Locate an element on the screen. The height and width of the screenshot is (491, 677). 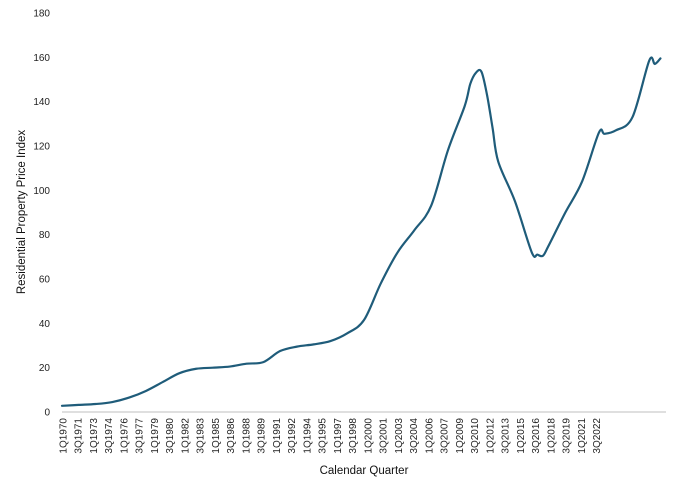
x-tick-label: 3Q1998 is located at coordinates (353, 436).